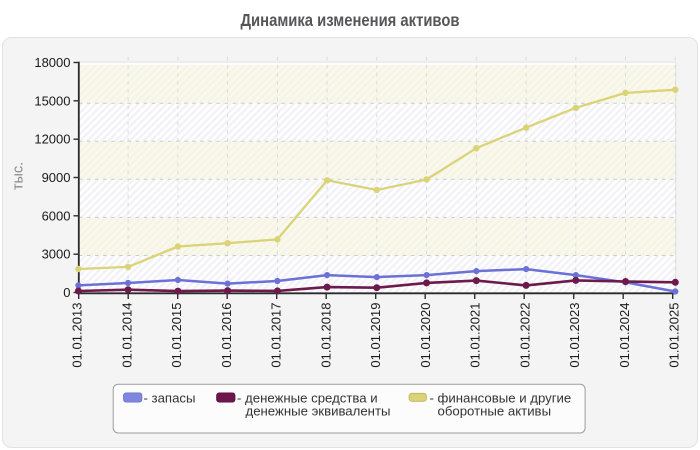  Describe the element at coordinates (307, 397) in the screenshot. I see `svg-text: - денежные средства и` at that location.